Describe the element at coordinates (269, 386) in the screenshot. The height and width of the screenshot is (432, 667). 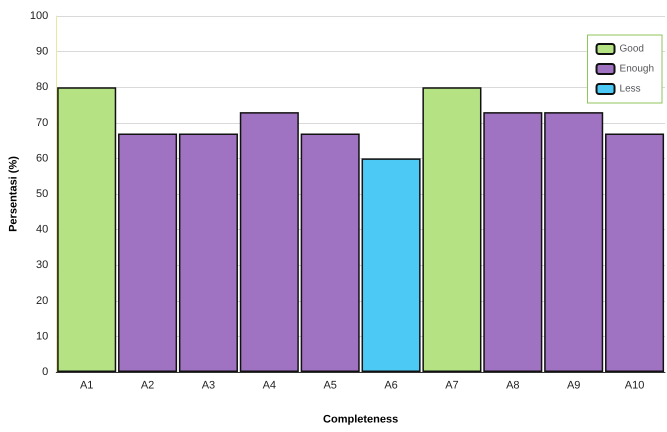
I see `x-tick-label: A4` at that location.